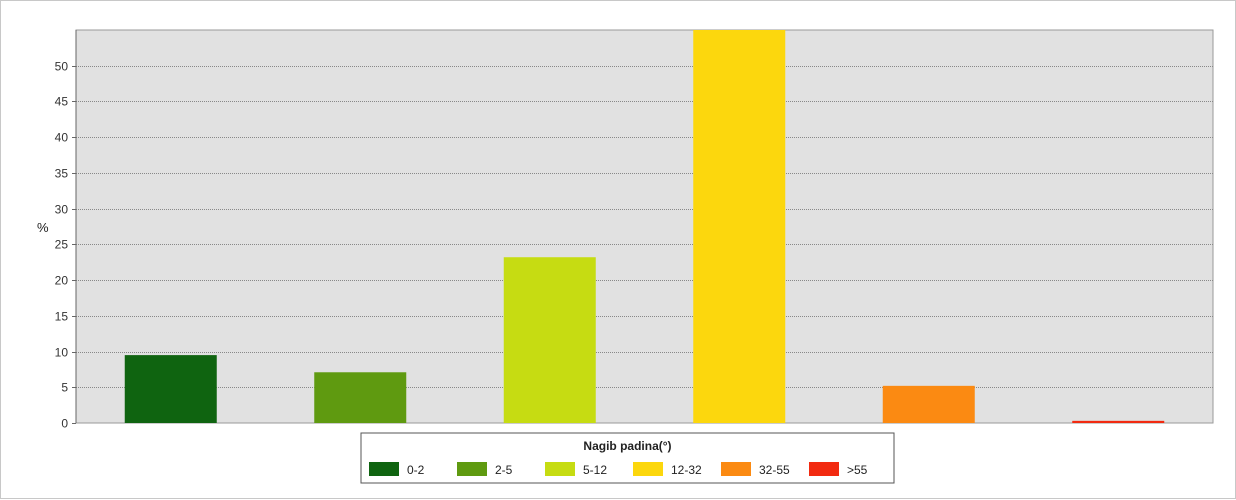 This screenshot has width=1236, height=500. Describe the element at coordinates (62, 174) in the screenshot. I see `y-tick-label: 35` at that location.